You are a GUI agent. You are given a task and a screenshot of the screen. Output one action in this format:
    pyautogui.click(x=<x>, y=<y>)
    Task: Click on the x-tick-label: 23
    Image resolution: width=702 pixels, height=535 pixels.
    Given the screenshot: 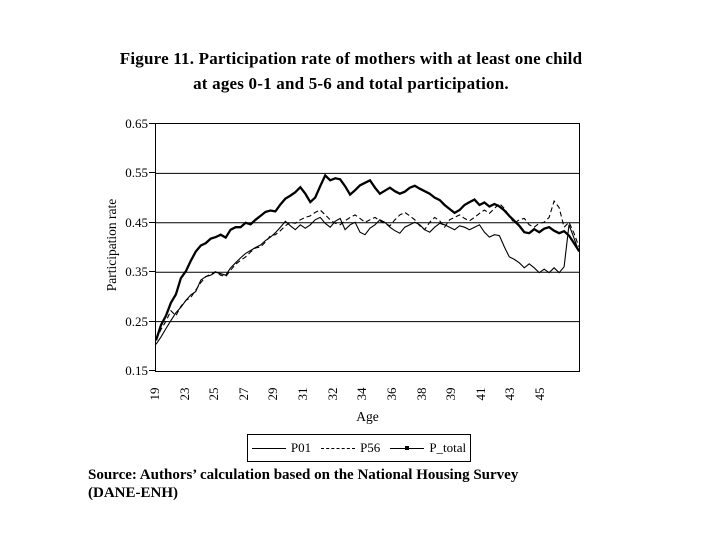 What is the action you would take?
    pyautogui.click(x=184, y=394)
    